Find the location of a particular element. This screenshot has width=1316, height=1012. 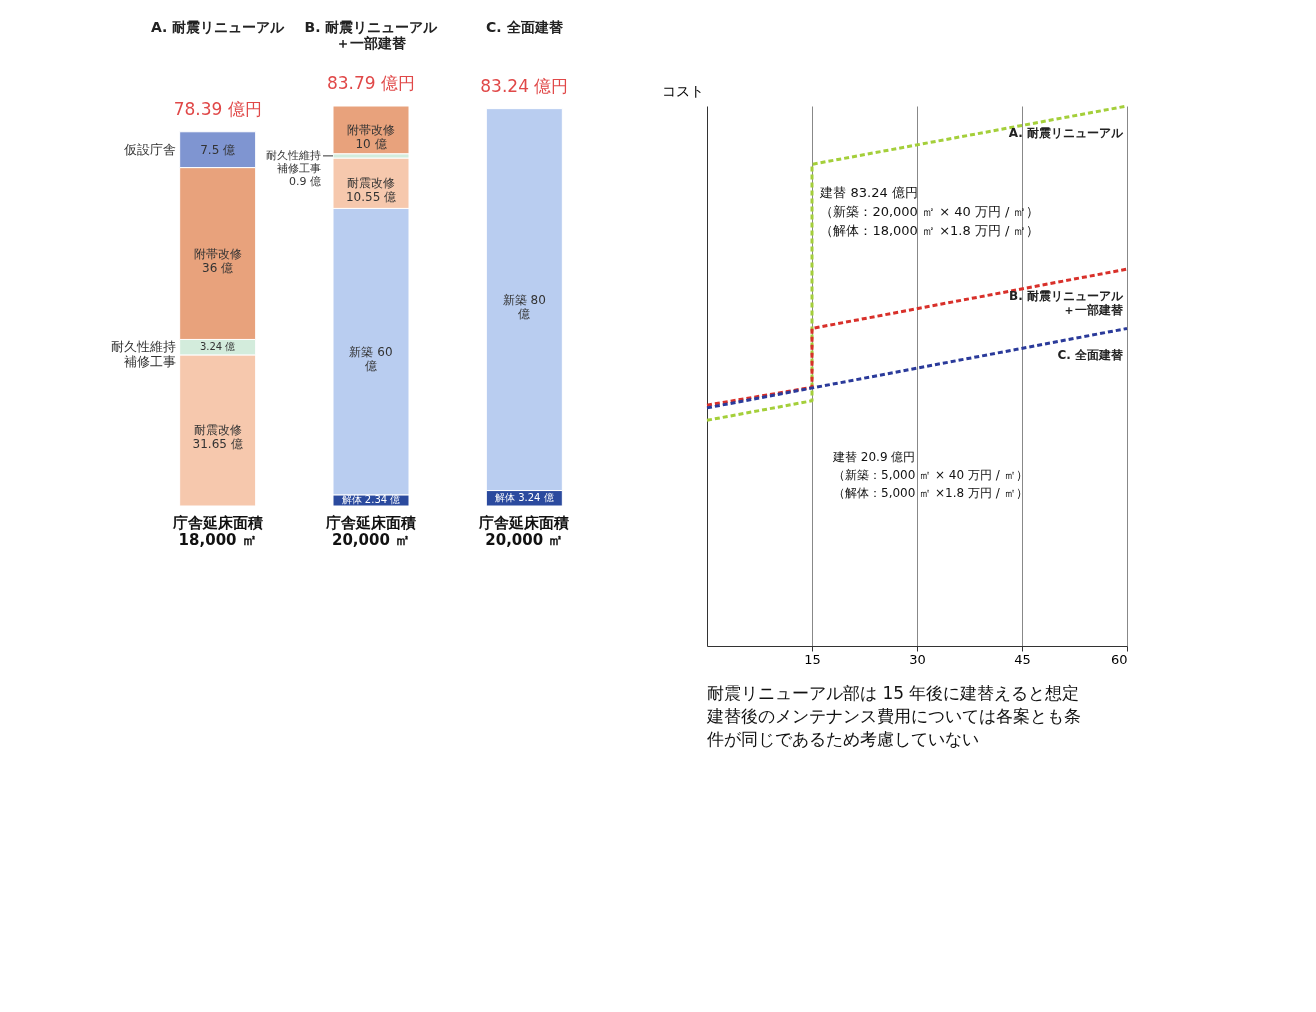

total-label: 78.39 億円 is located at coordinates (217, 108).